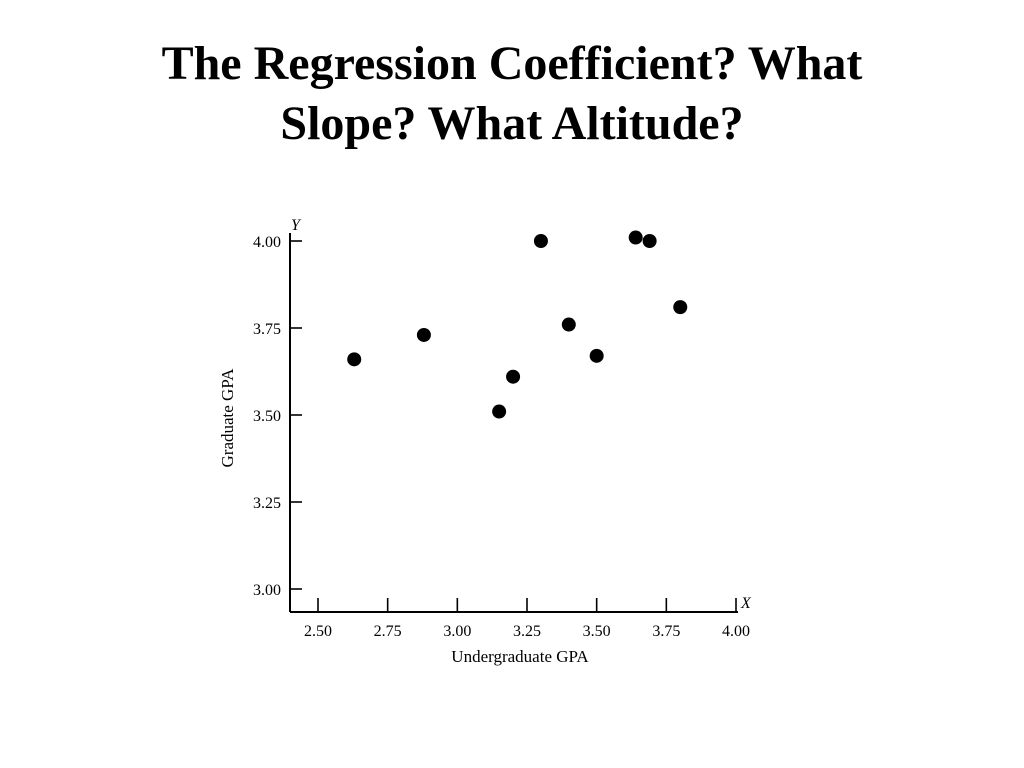  Describe the element at coordinates (267, 590) in the screenshot. I see `y-tick-label: 3.00` at that location.